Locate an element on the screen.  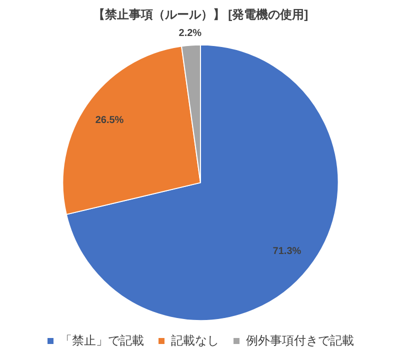
data-label: 26.5% is located at coordinates (109, 120).